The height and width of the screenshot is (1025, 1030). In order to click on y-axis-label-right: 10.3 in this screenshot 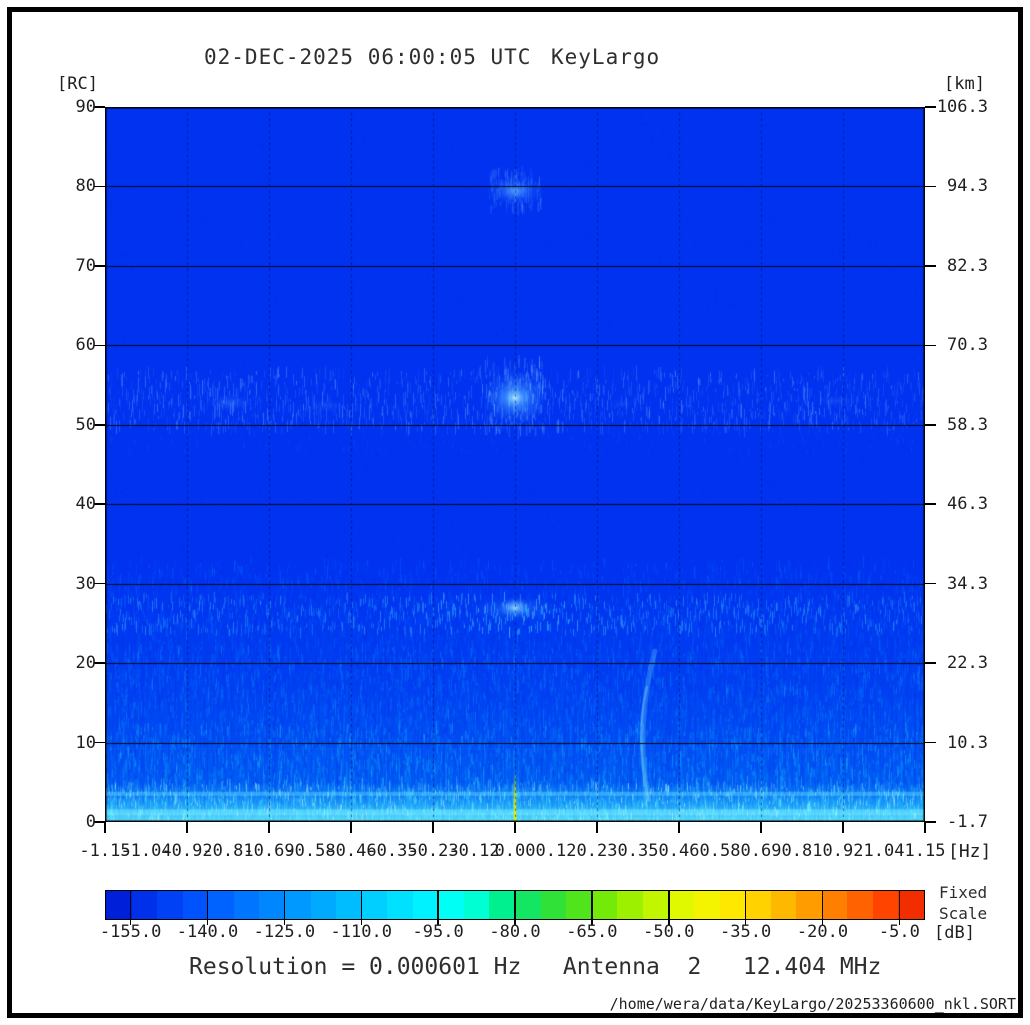, I will do `click(967, 742)`.